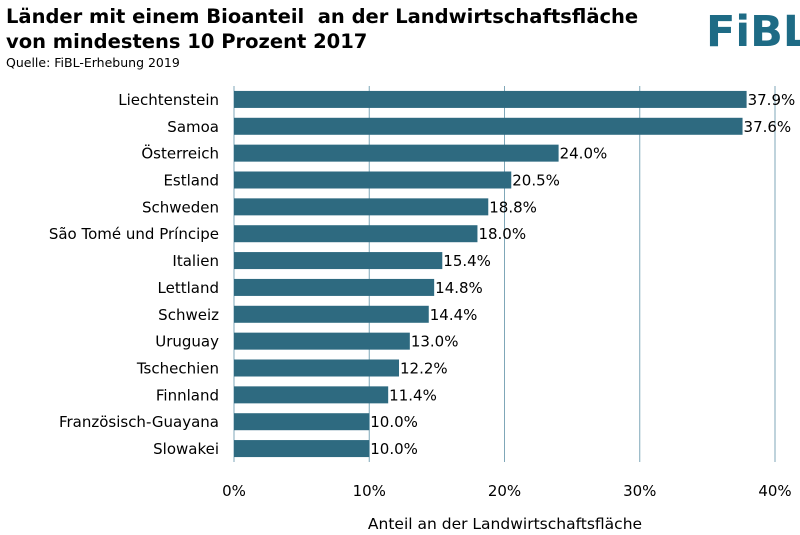  I want to click on data-label: 13.0%, so click(435, 342).